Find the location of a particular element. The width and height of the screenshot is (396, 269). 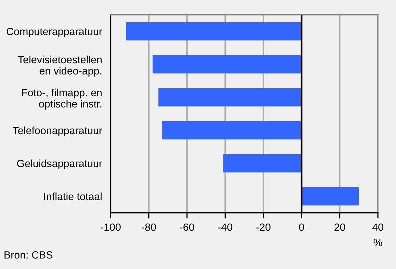

y-tick-label: Geluidsapparatuur is located at coordinates (59, 165).